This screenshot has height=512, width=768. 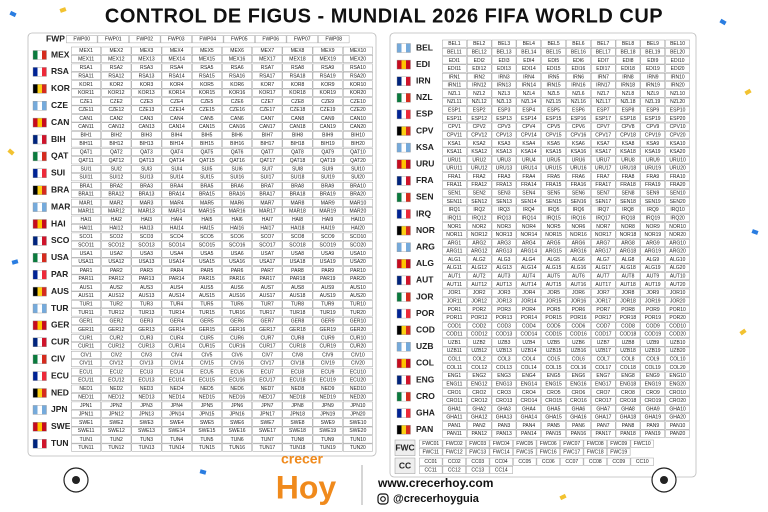 I want to click on sticker-label: TUN17, so click(x=267, y=448).